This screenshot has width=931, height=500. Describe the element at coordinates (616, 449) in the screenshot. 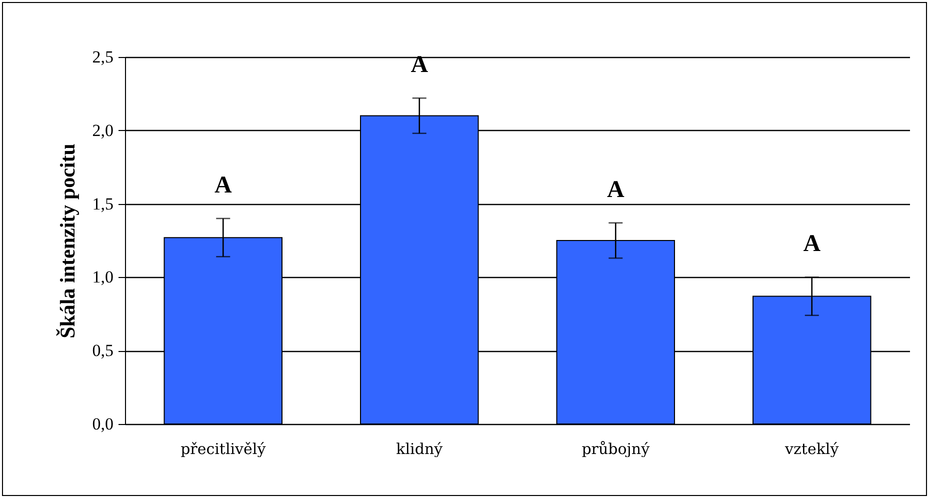

I see `x-tick-label: průbojný` at that location.